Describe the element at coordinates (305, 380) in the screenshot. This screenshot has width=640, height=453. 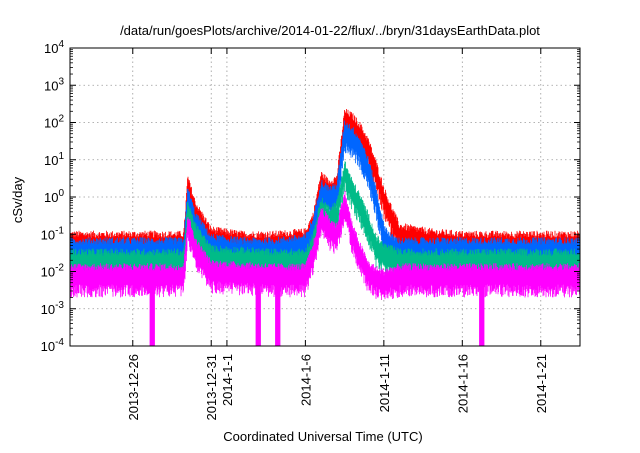
I see `x-tick-label: 2014-1-6` at that location.